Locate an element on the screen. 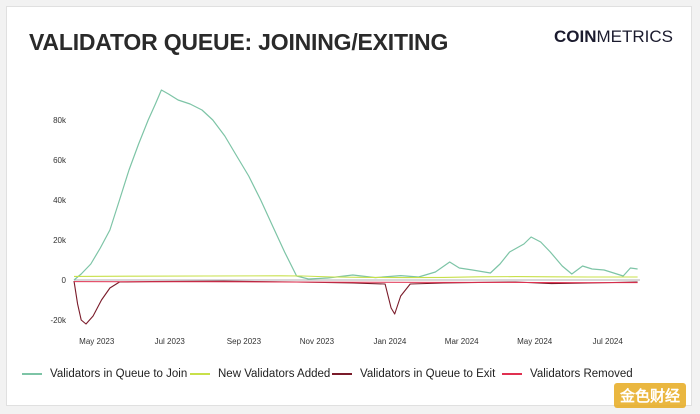 The height and width of the screenshot is (414, 700). y-tick-label: 20k is located at coordinates (60, 240).